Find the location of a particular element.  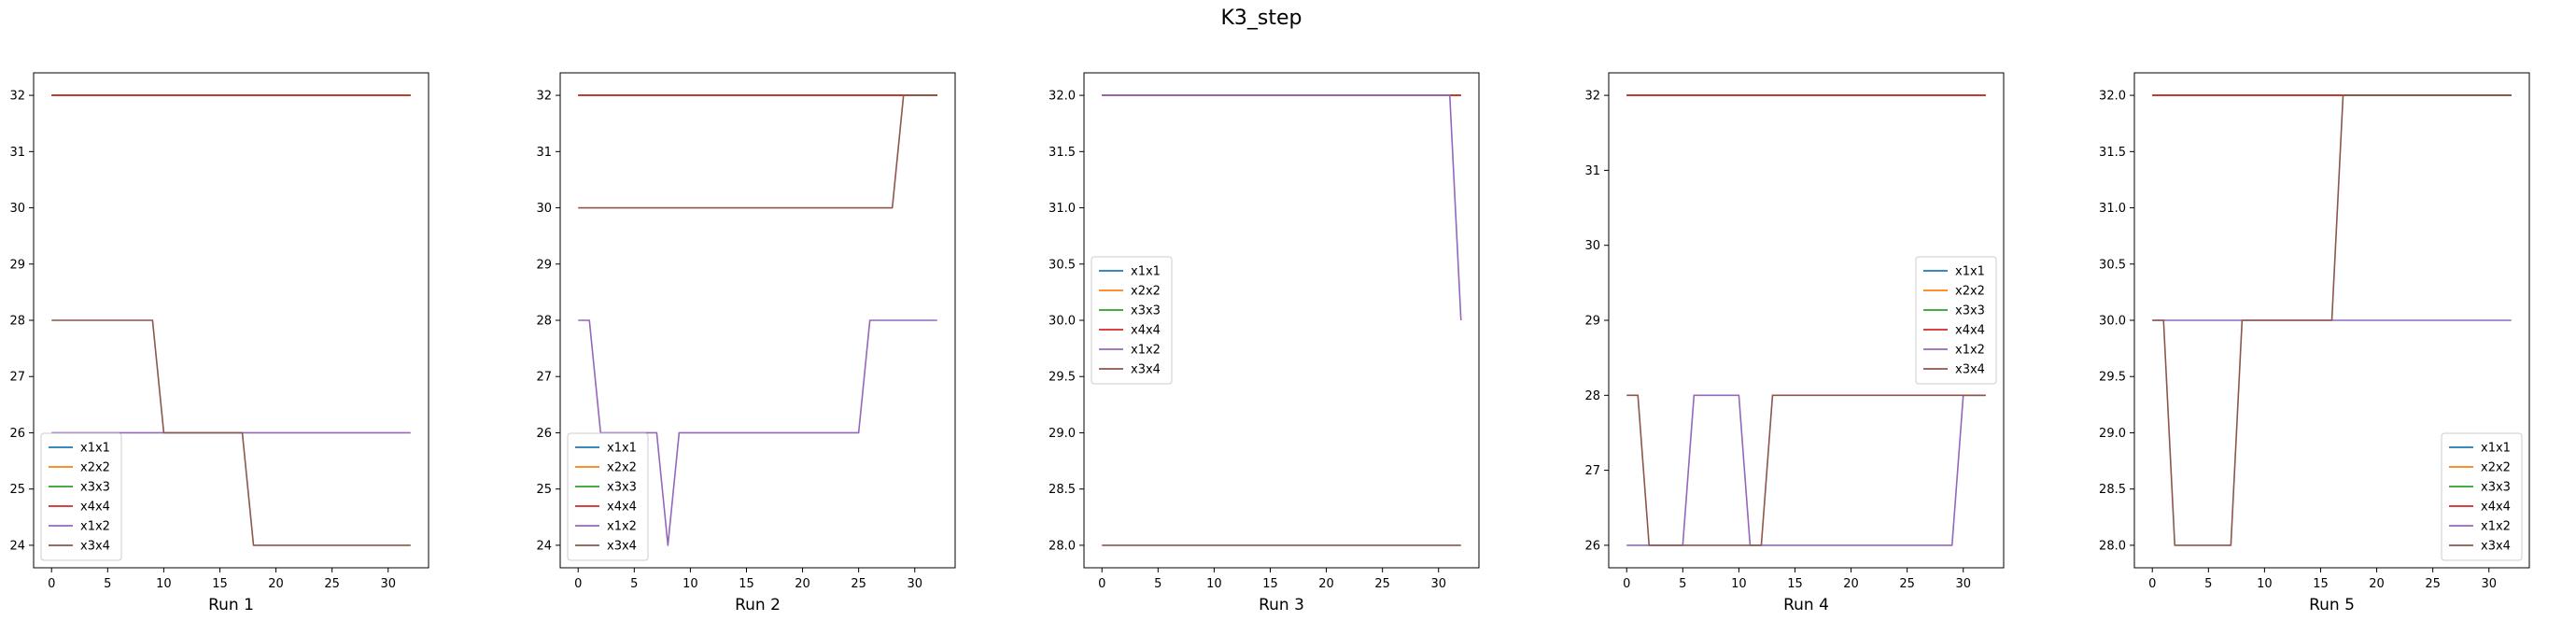

y-tick-label: 29.0 is located at coordinates (2112, 434).